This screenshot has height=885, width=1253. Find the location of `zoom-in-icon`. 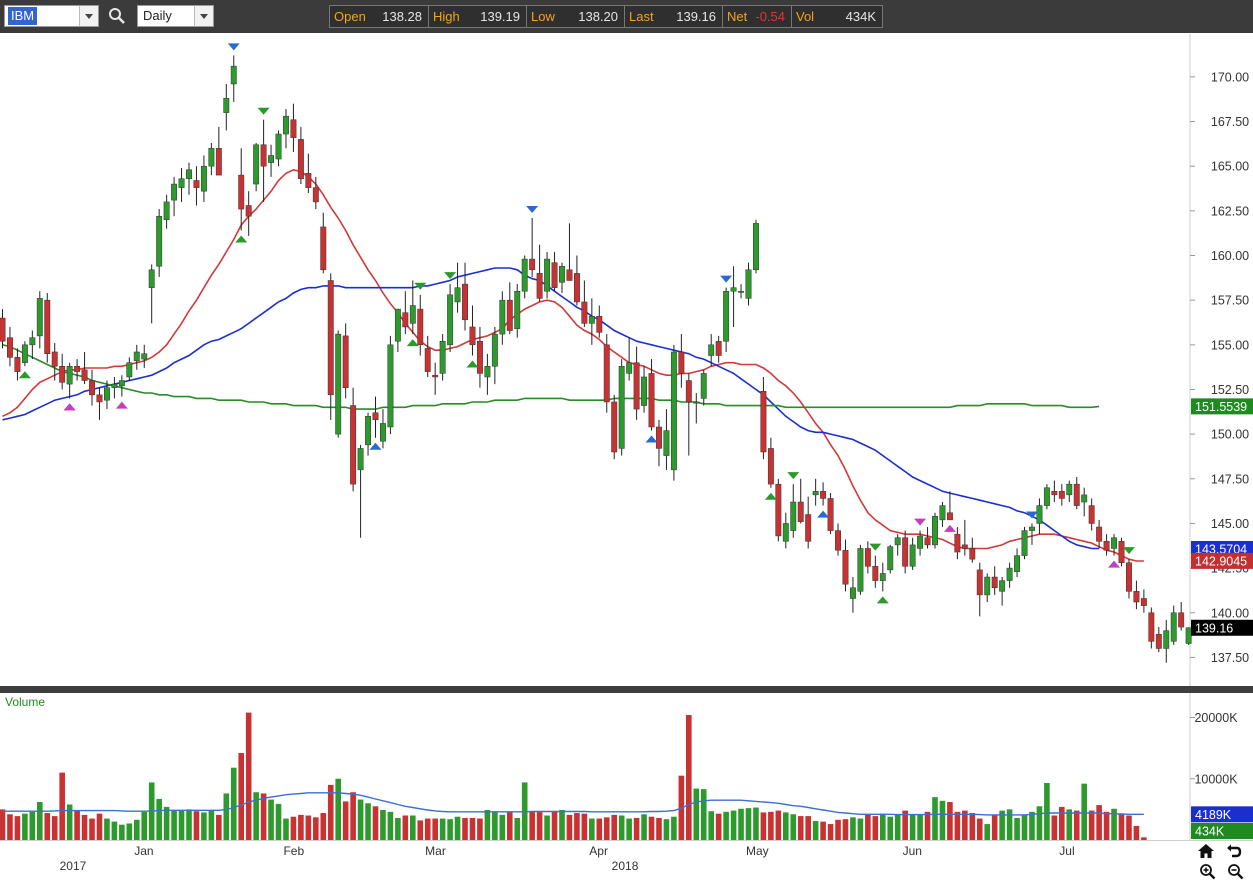

zoom-in-icon is located at coordinates (1207, 874).